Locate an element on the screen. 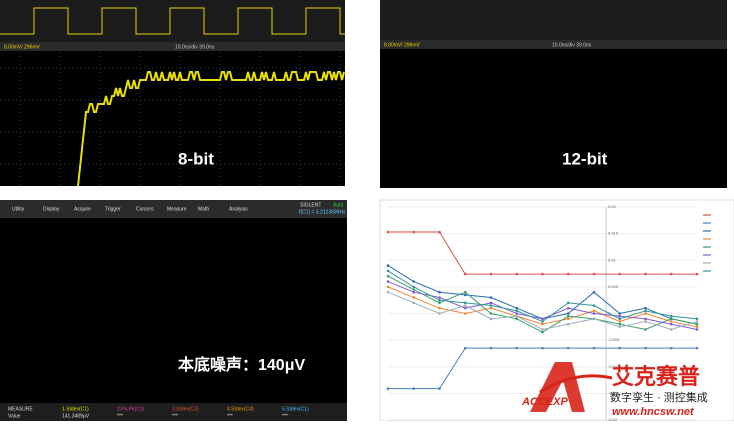  value-title: Value is located at coordinates (14, 416).